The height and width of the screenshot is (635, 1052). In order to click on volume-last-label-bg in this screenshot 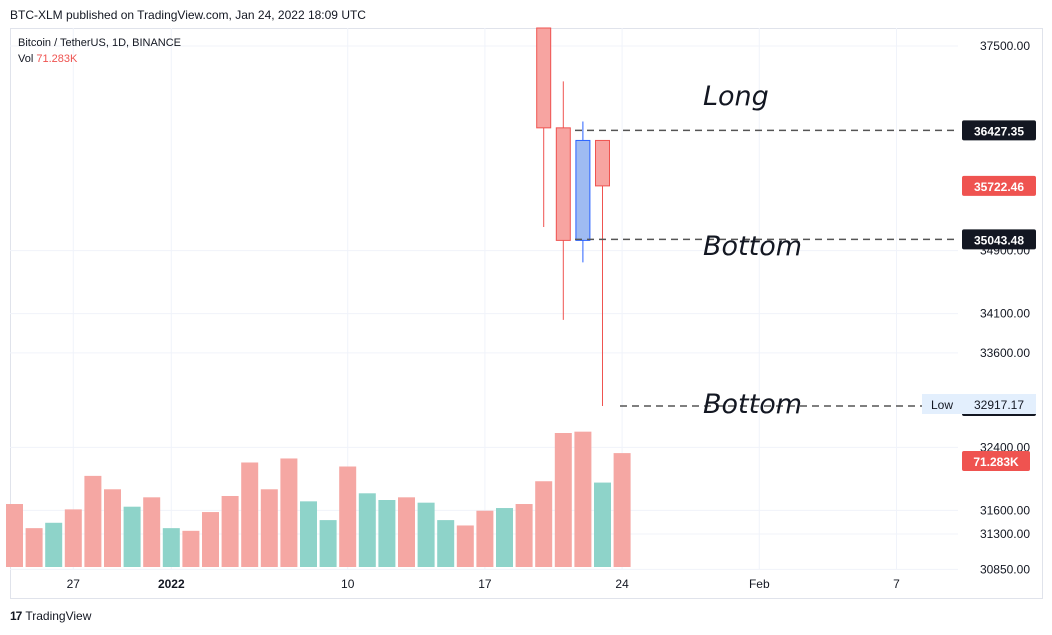, I will do `click(996, 461)`.